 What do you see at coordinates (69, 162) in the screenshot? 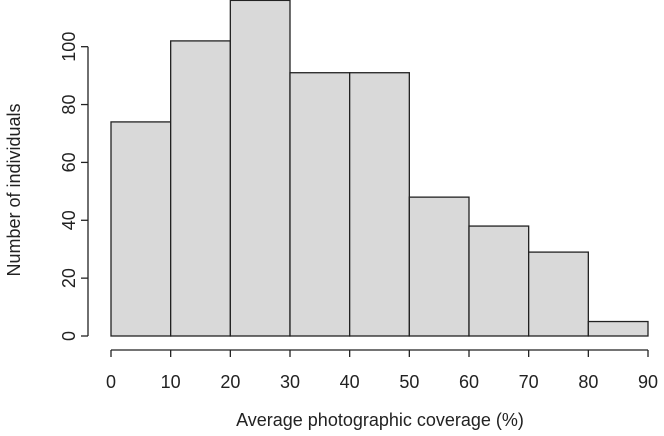
I see `y-tick-label: 60` at bounding box center [69, 162].